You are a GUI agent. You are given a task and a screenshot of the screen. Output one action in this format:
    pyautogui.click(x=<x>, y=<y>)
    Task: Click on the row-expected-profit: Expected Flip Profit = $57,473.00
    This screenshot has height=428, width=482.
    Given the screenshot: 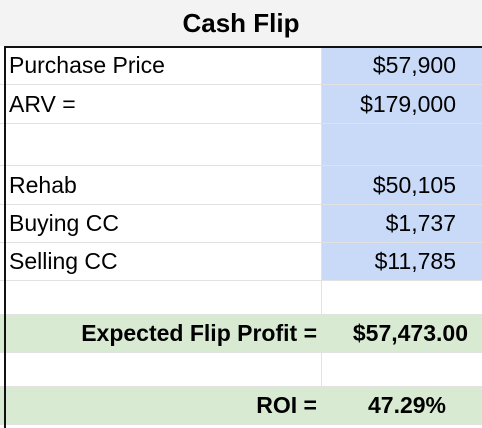 What is the action you would take?
    pyautogui.click(x=241, y=334)
    